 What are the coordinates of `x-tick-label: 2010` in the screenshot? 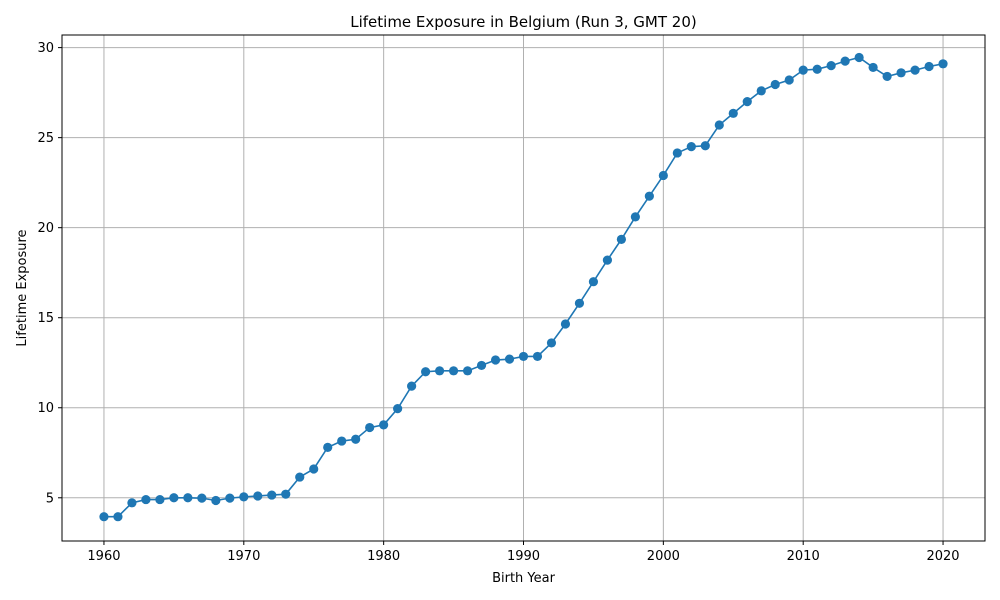 It's located at (803, 556).